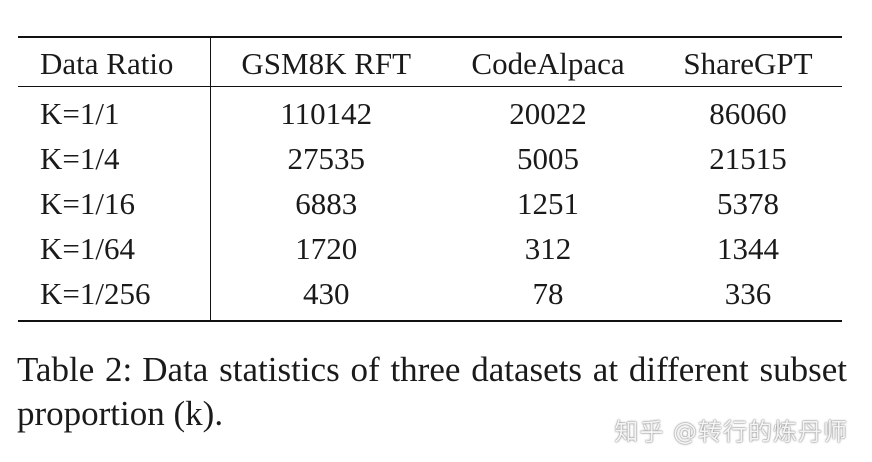  Describe the element at coordinates (430, 158) in the screenshot. I see `table-row: K=1/4 27535 5005 21515` at that location.